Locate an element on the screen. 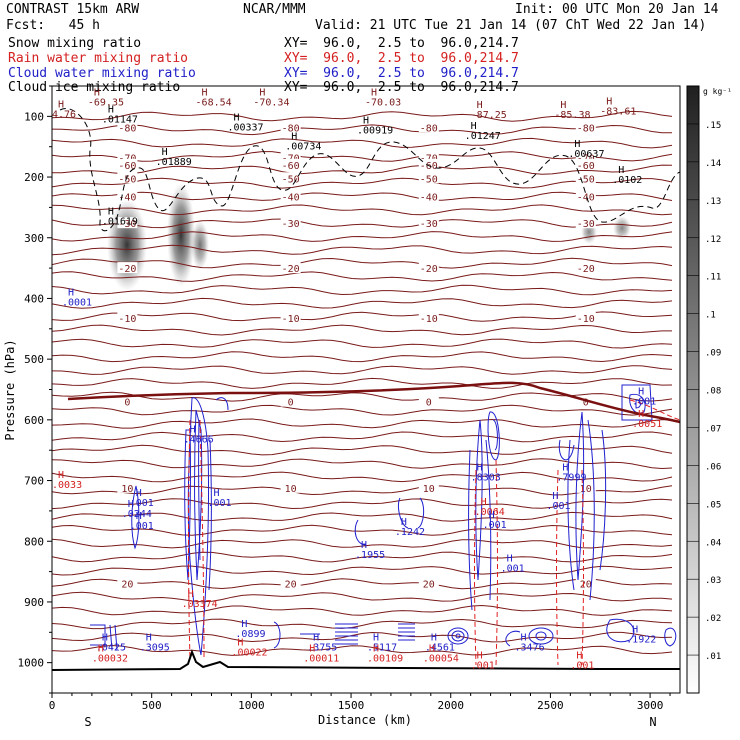 The image size is (740, 740). org-label: NCAR/MMM is located at coordinates (274, 9).